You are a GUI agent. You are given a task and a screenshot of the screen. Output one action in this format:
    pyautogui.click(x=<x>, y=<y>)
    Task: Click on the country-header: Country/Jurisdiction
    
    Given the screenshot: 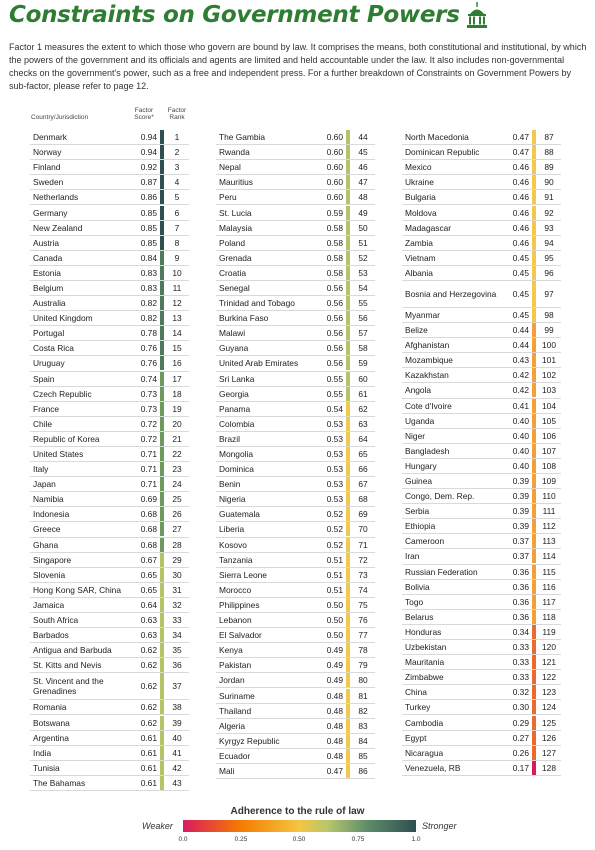 What is the action you would take?
    pyautogui.click(x=60, y=117)
    